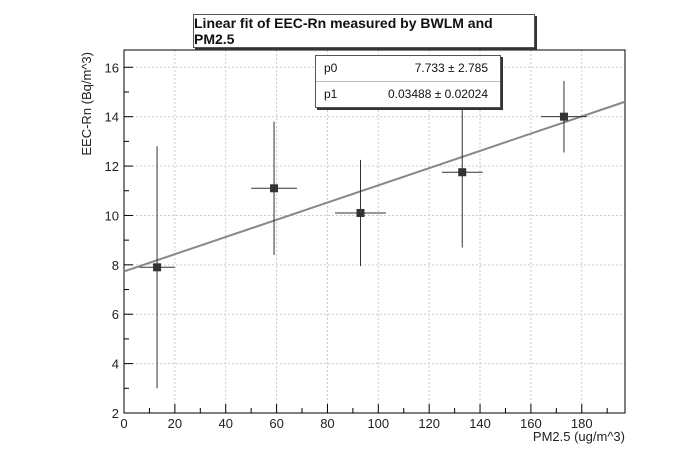 The image size is (700, 465). I want to click on x-tick-label: 180, so click(582, 423).